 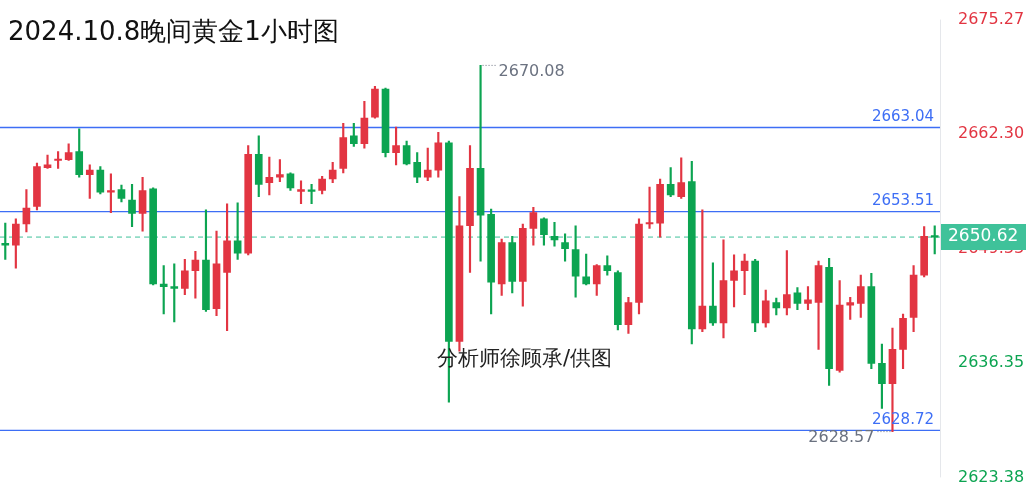 What do you see at coordinates (991, 133) in the screenshot?
I see `y-tick-label: 2662.30` at bounding box center [991, 133].